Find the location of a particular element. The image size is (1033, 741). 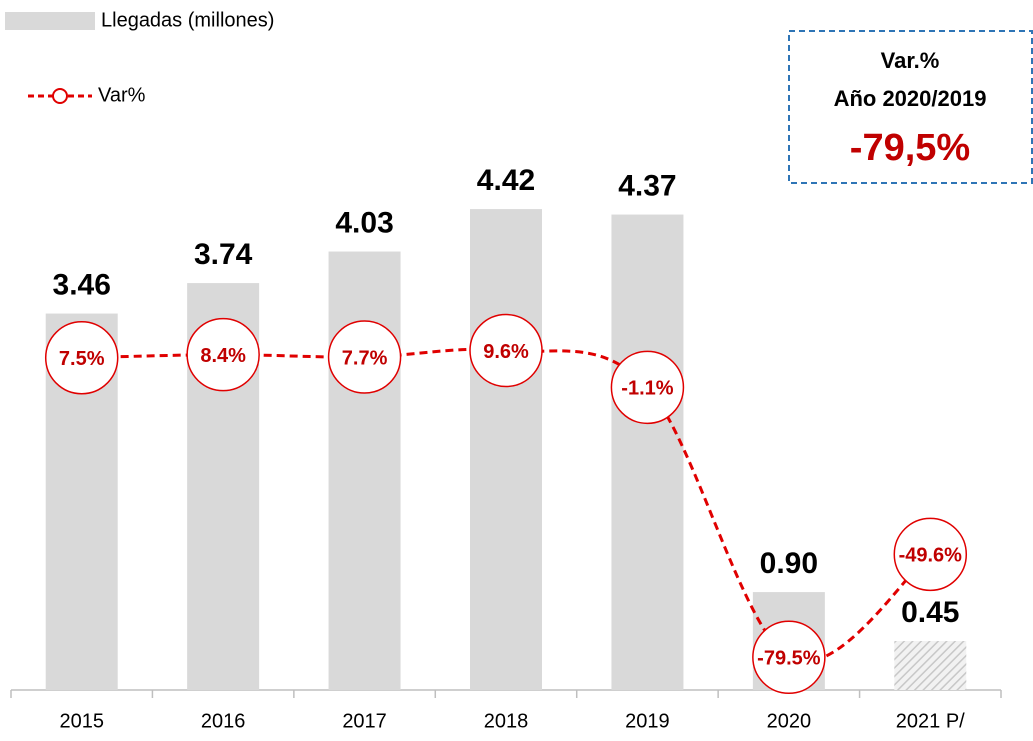

annotation-subtitle: Año 2020/2019 is located at coordinates (910, 98).